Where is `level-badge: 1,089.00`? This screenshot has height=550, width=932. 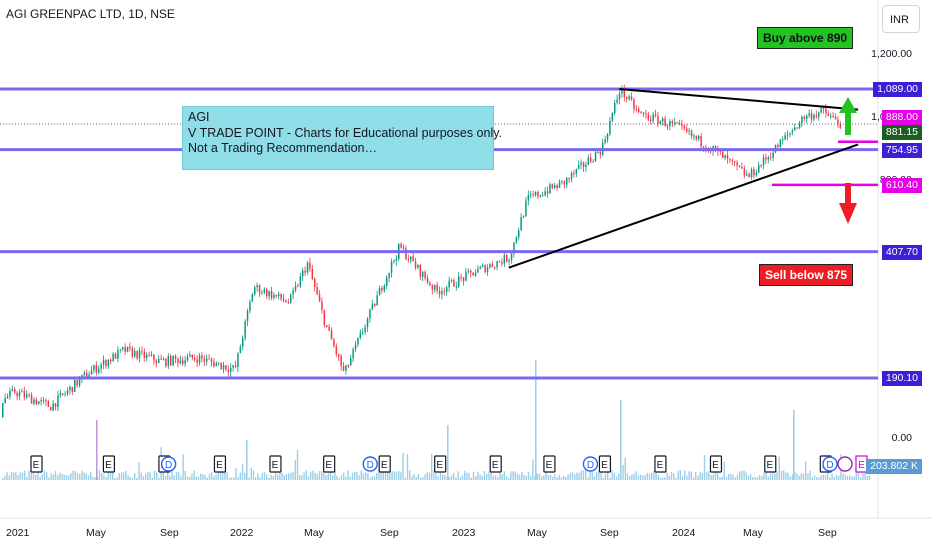
level-badge: 1,089.00 is located at coordinates (897, 89).